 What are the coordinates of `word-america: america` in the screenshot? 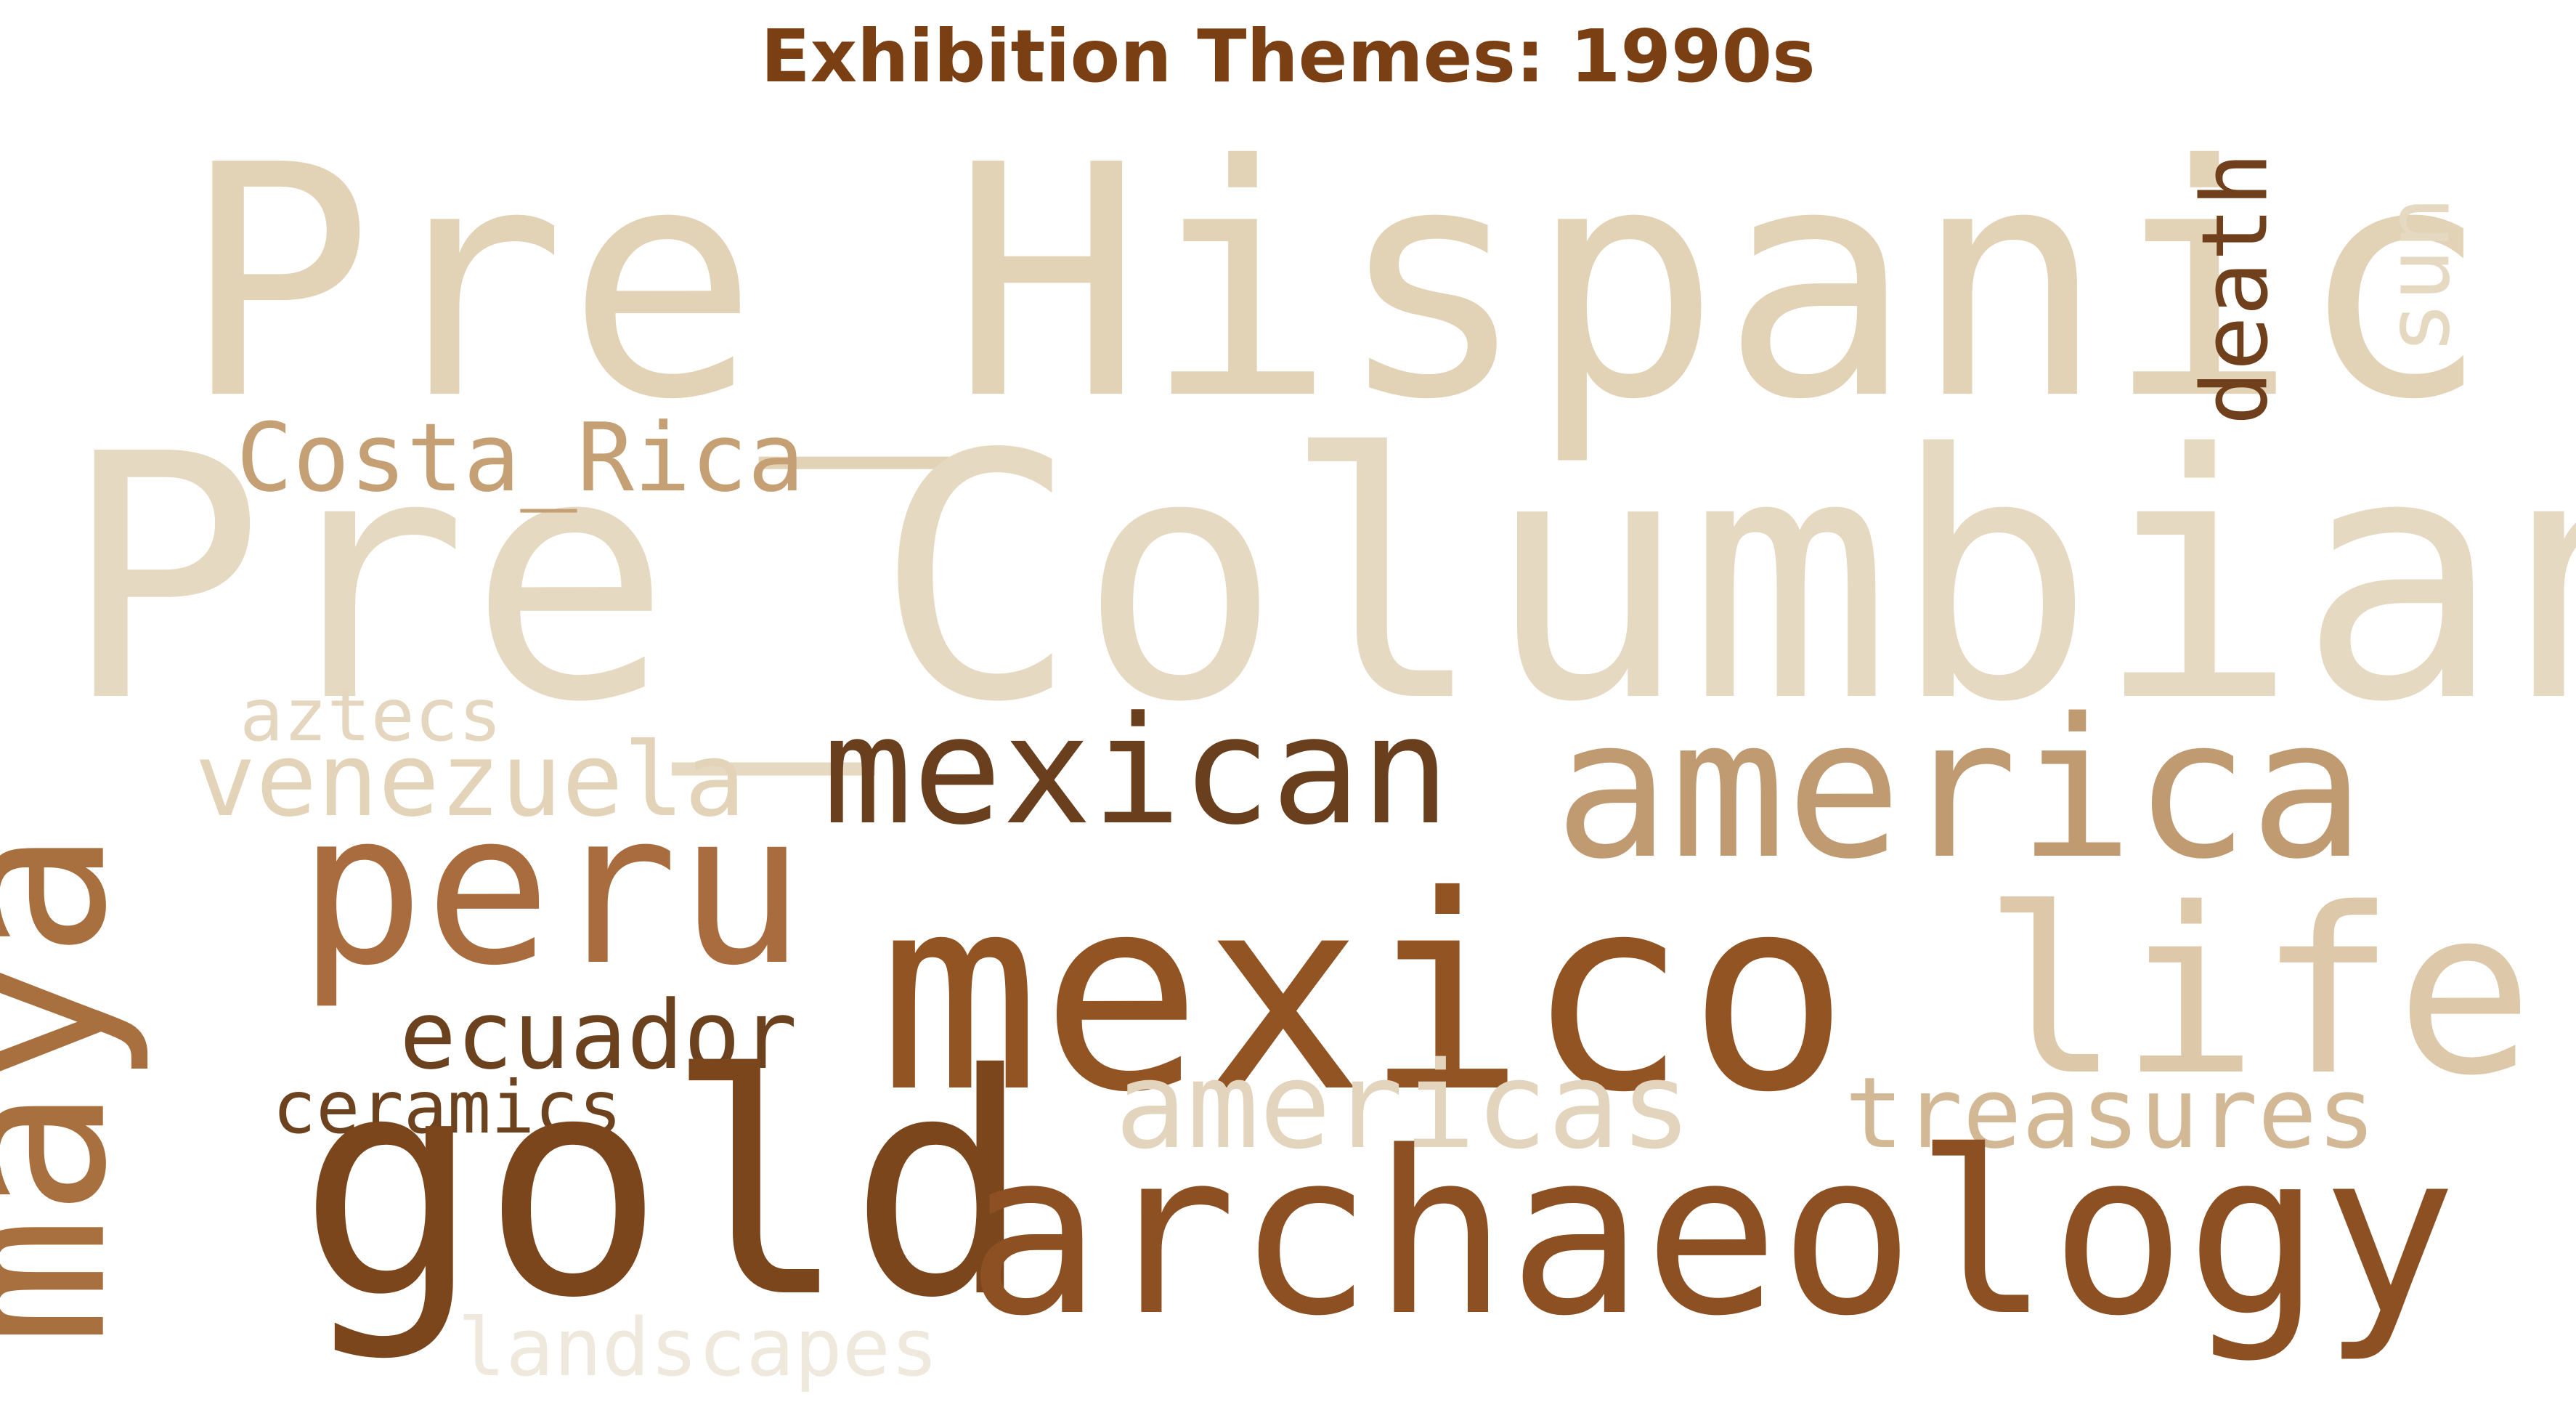 It's located at (1960, 790).